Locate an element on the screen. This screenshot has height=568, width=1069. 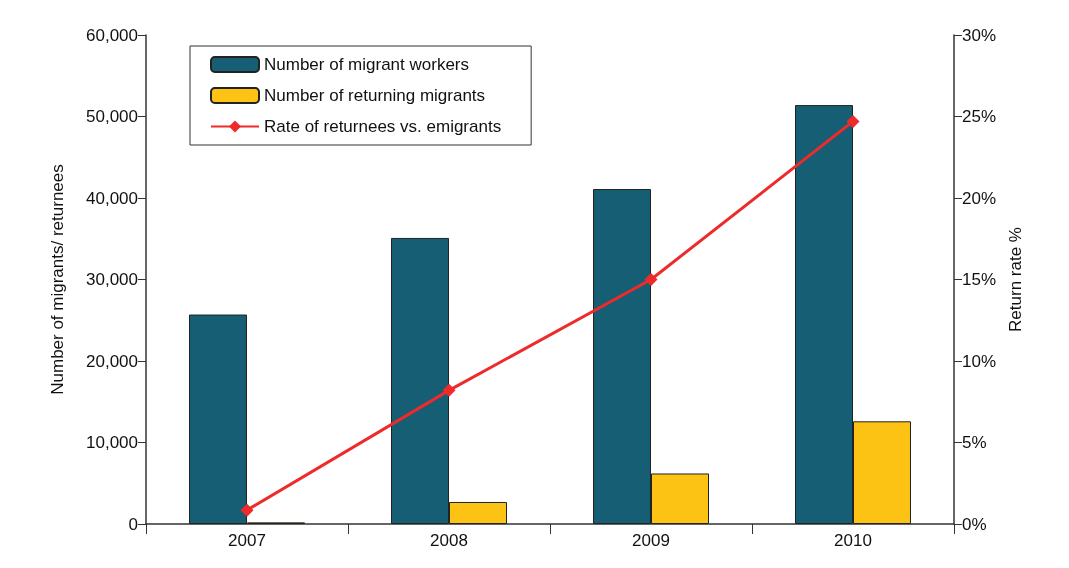
legend-label: Number of migrant workers is located at coordinates (367, 64).